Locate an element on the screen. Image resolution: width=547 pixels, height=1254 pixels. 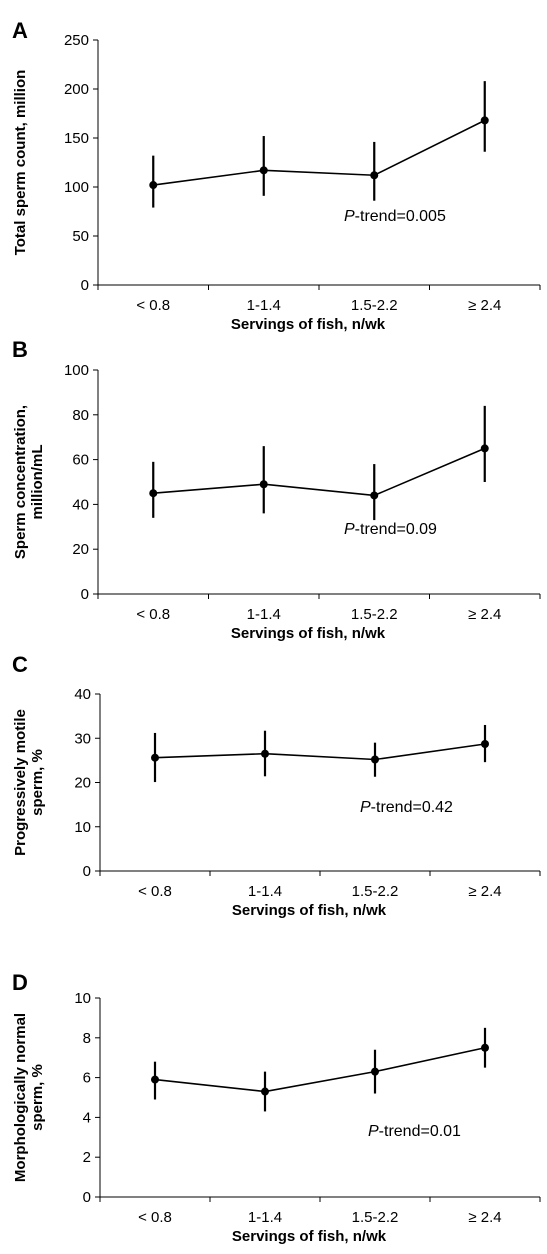
y-tick-label: 8 is located at coordinates (87, 1038).